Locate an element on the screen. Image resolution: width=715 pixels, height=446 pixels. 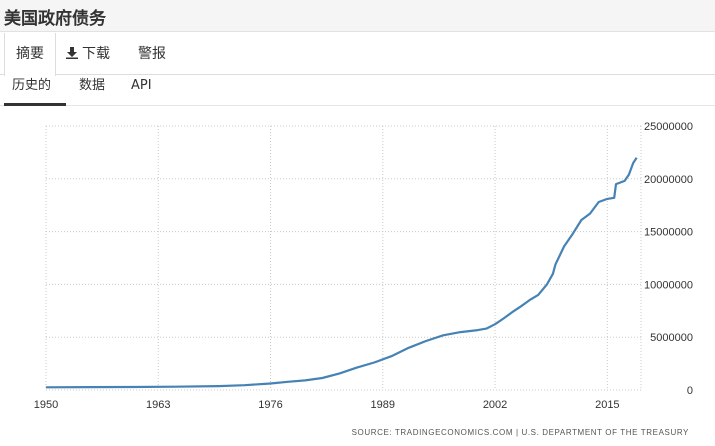
y-tick-label: 15000000 is located at coordinates (668, 233).